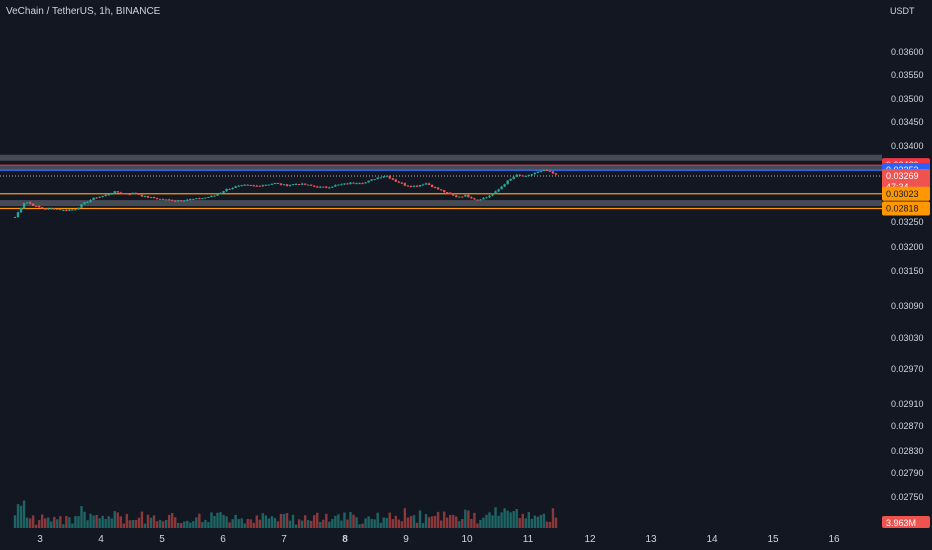  What do you see at coordinates (907, 271) in the screenshot?
I see `y-tick-label: 0.03150` at bounding box center [907, 271].